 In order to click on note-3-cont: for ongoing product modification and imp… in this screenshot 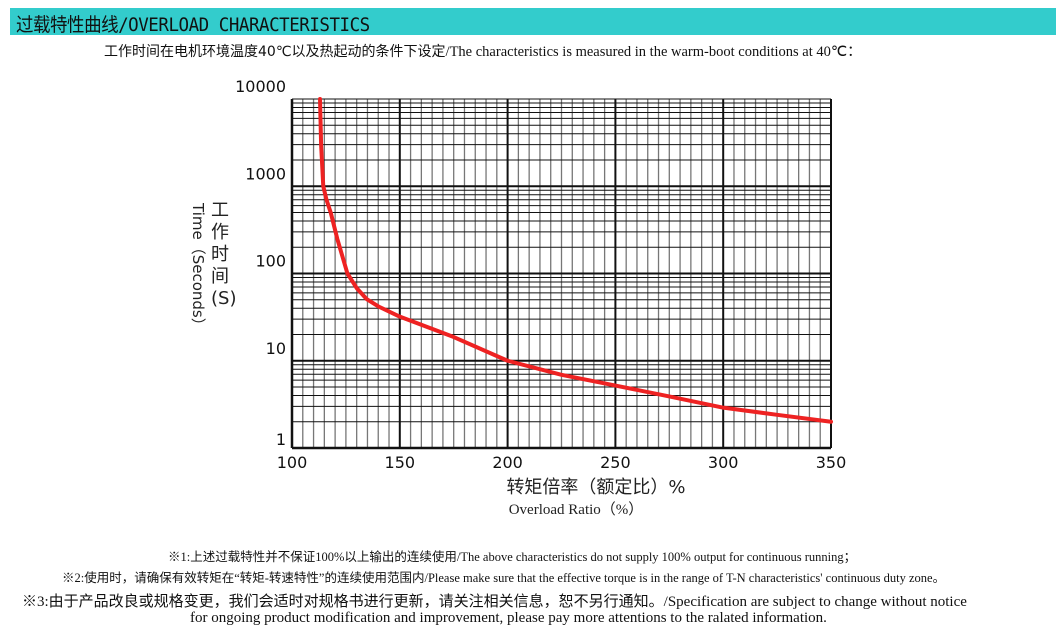, I will do `click(508, 618)`.